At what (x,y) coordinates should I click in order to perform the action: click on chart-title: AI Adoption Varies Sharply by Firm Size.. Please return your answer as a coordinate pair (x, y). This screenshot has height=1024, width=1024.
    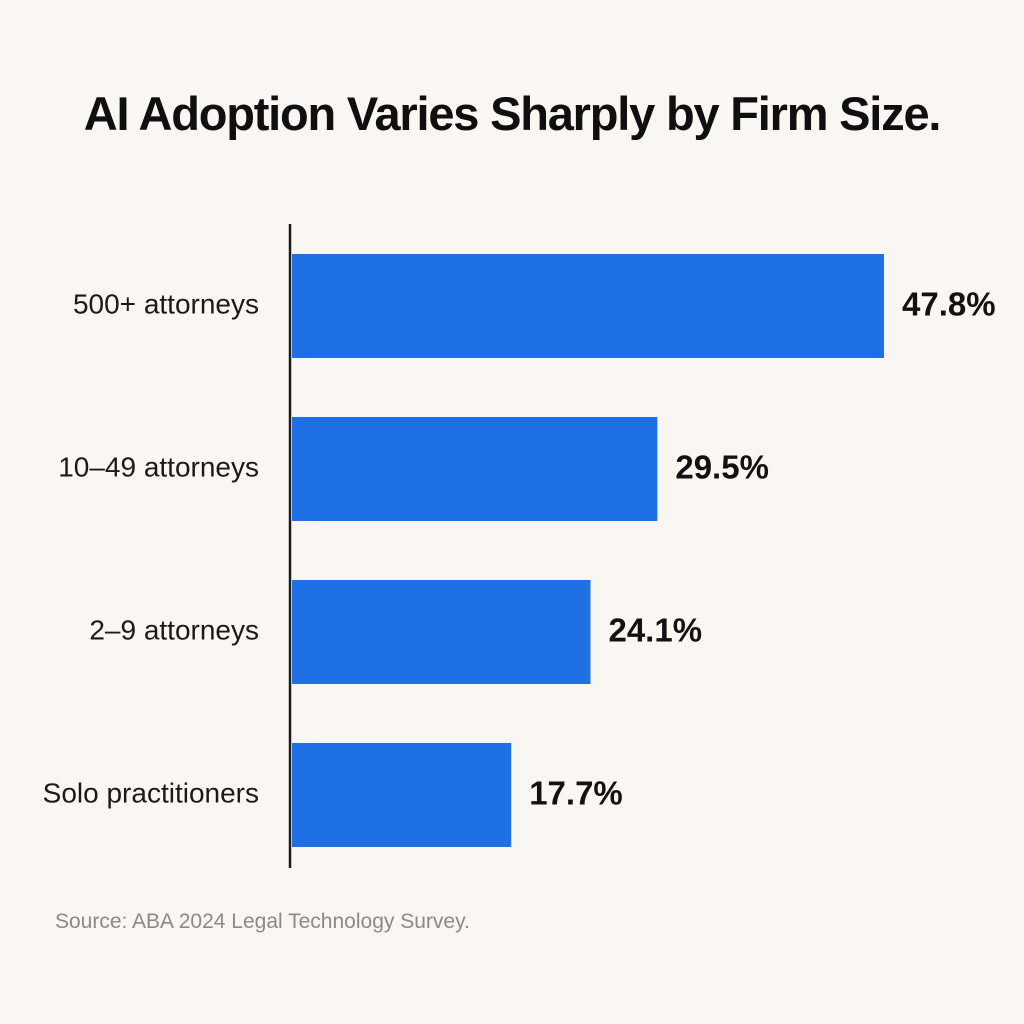
    Looking at the image, I should click on (512, 113).